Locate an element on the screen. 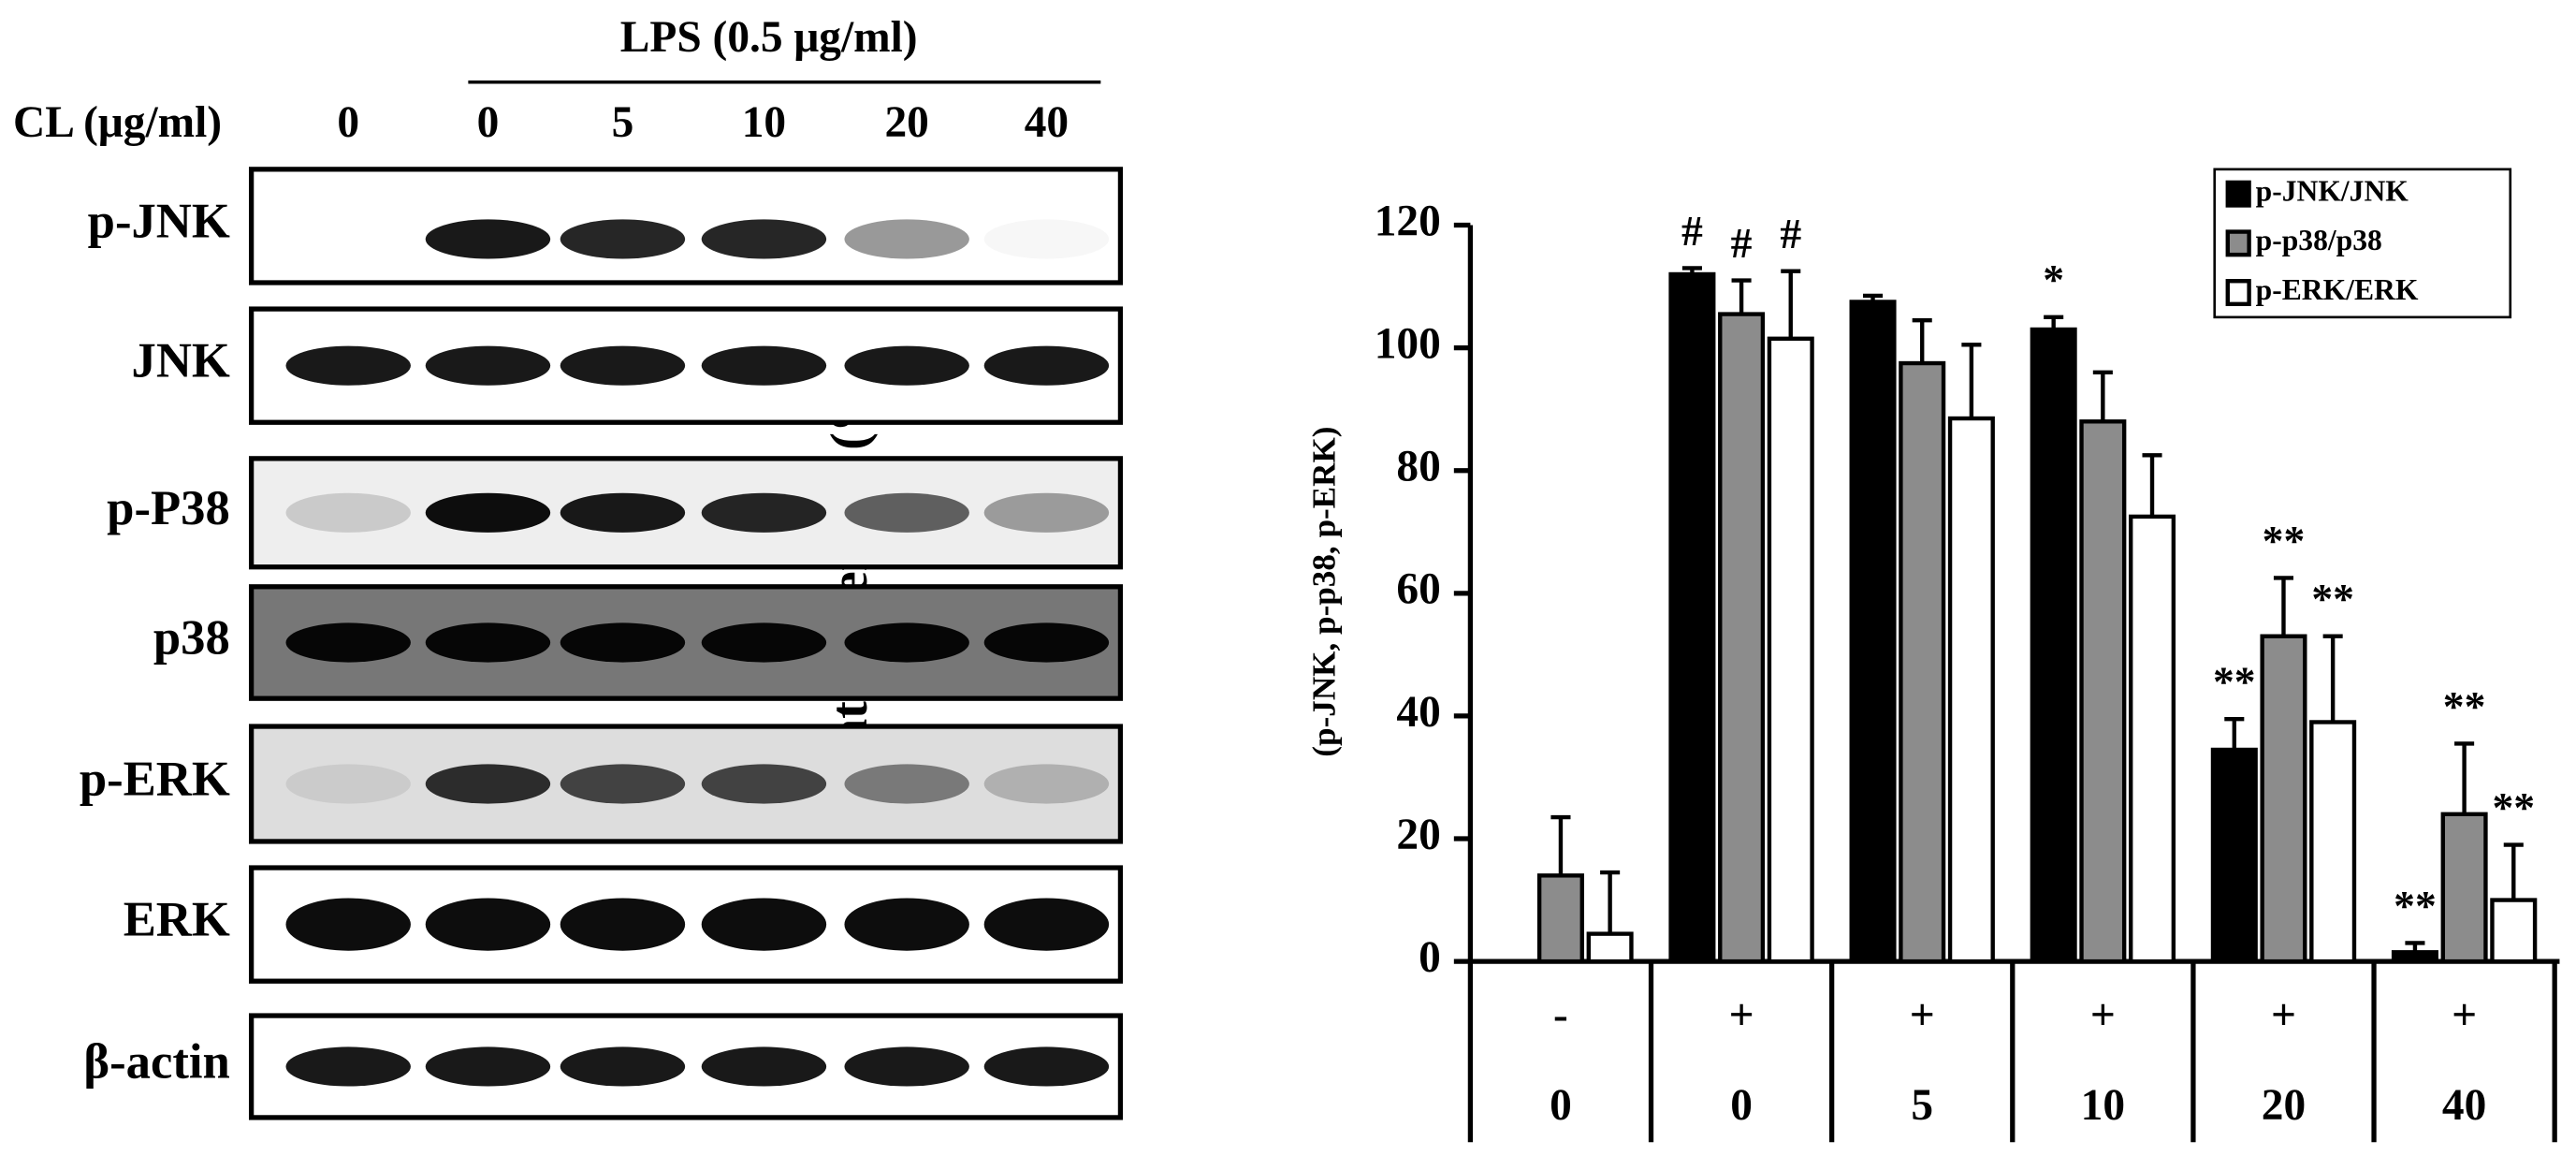  legend-box is located at coordinates (2362, 244).